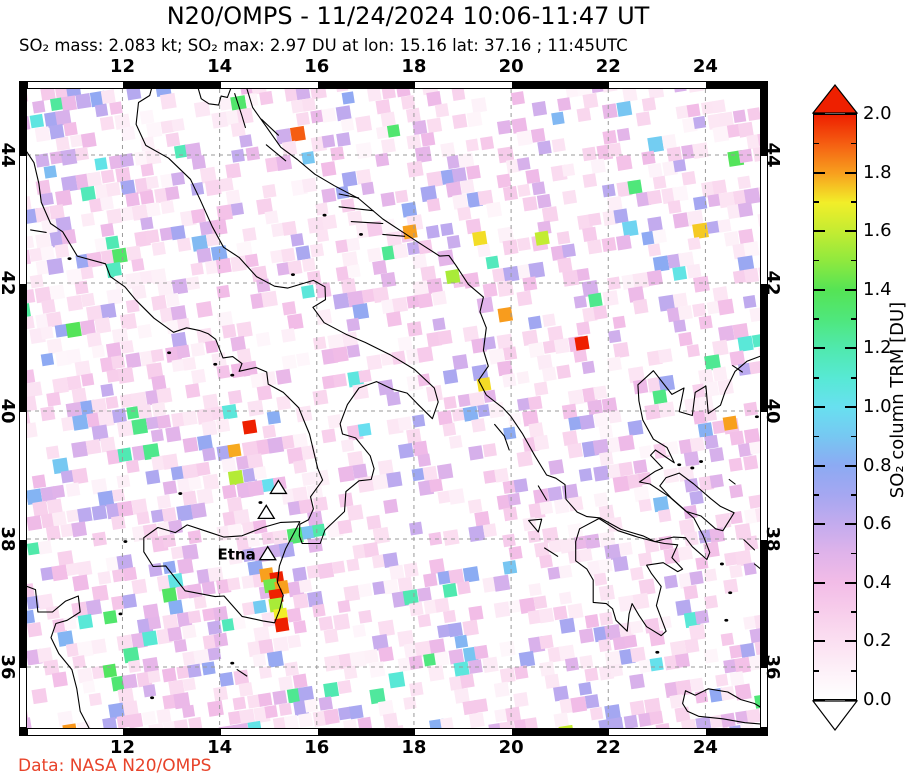 This screenshot has height=783, width=911. Describe the element at coordinates (877, 289) in the screenshot. I see `colorbar-tick-label: 1.4` at that location.